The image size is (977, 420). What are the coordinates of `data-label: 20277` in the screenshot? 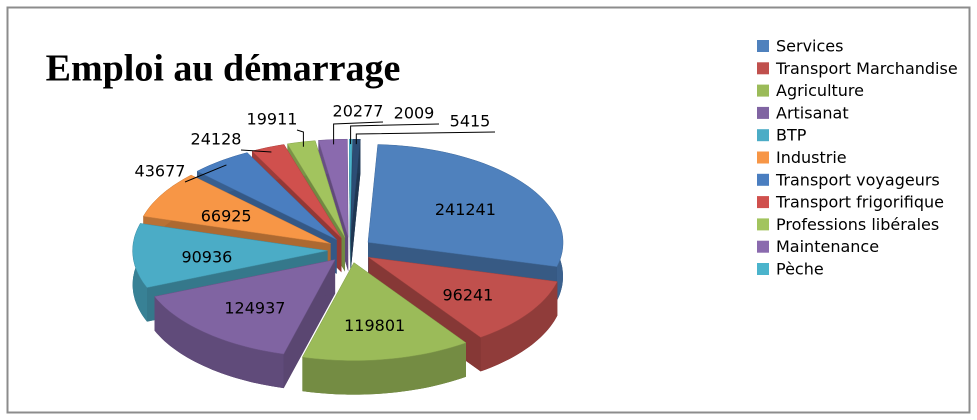 It's located at (358, 111).